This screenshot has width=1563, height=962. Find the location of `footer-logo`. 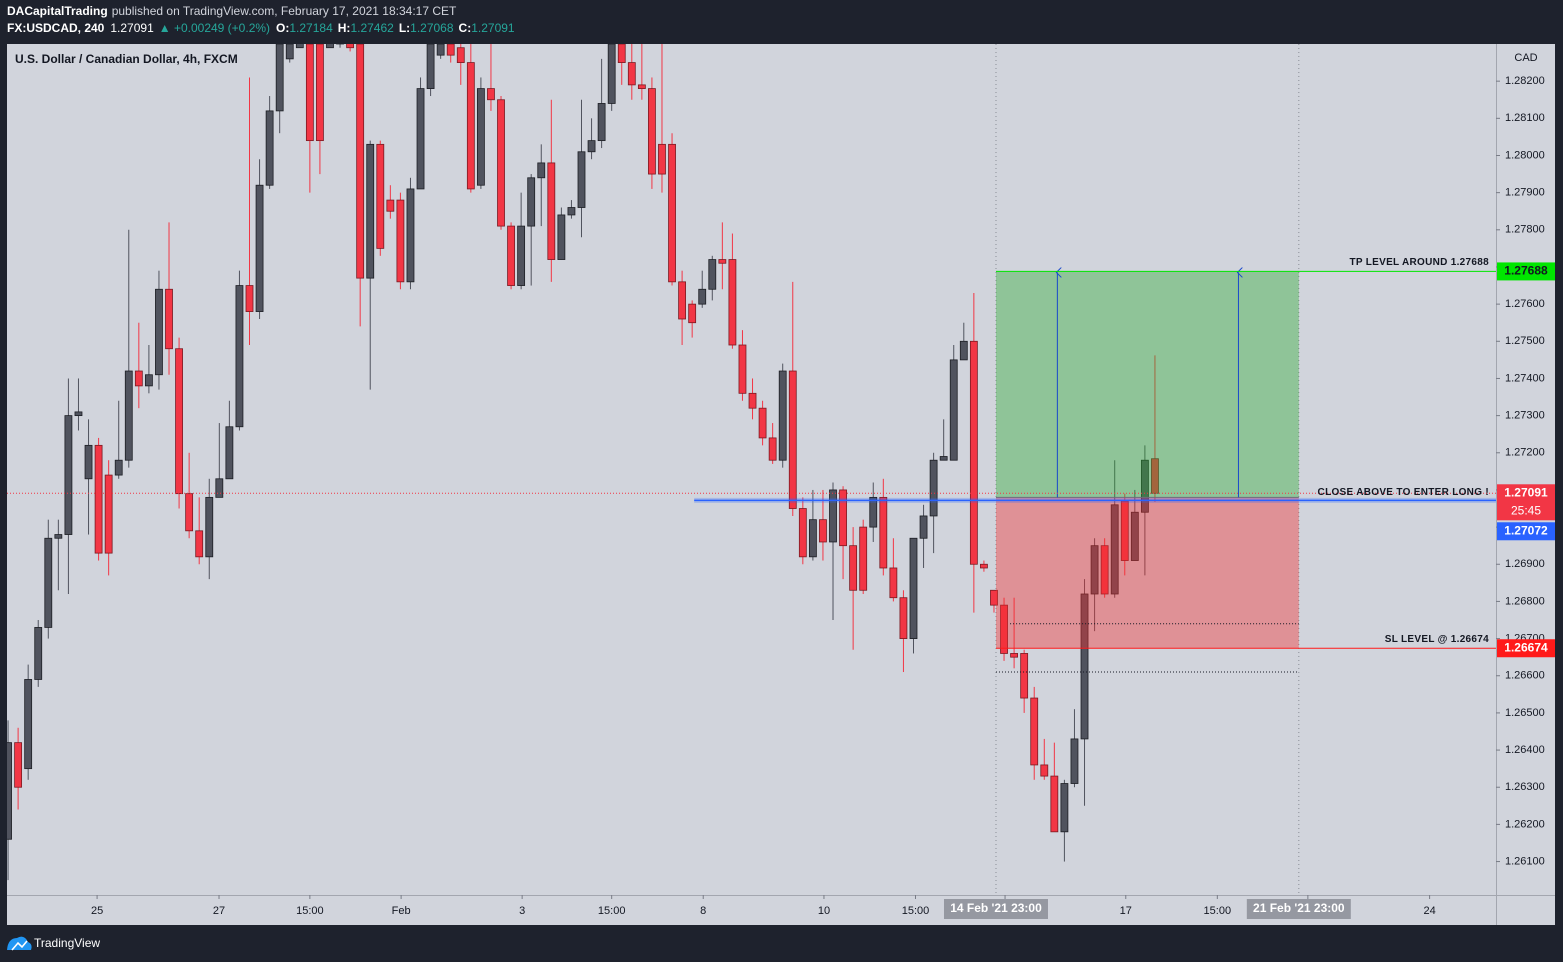

footer-logo is located at coordinates (19, 943).